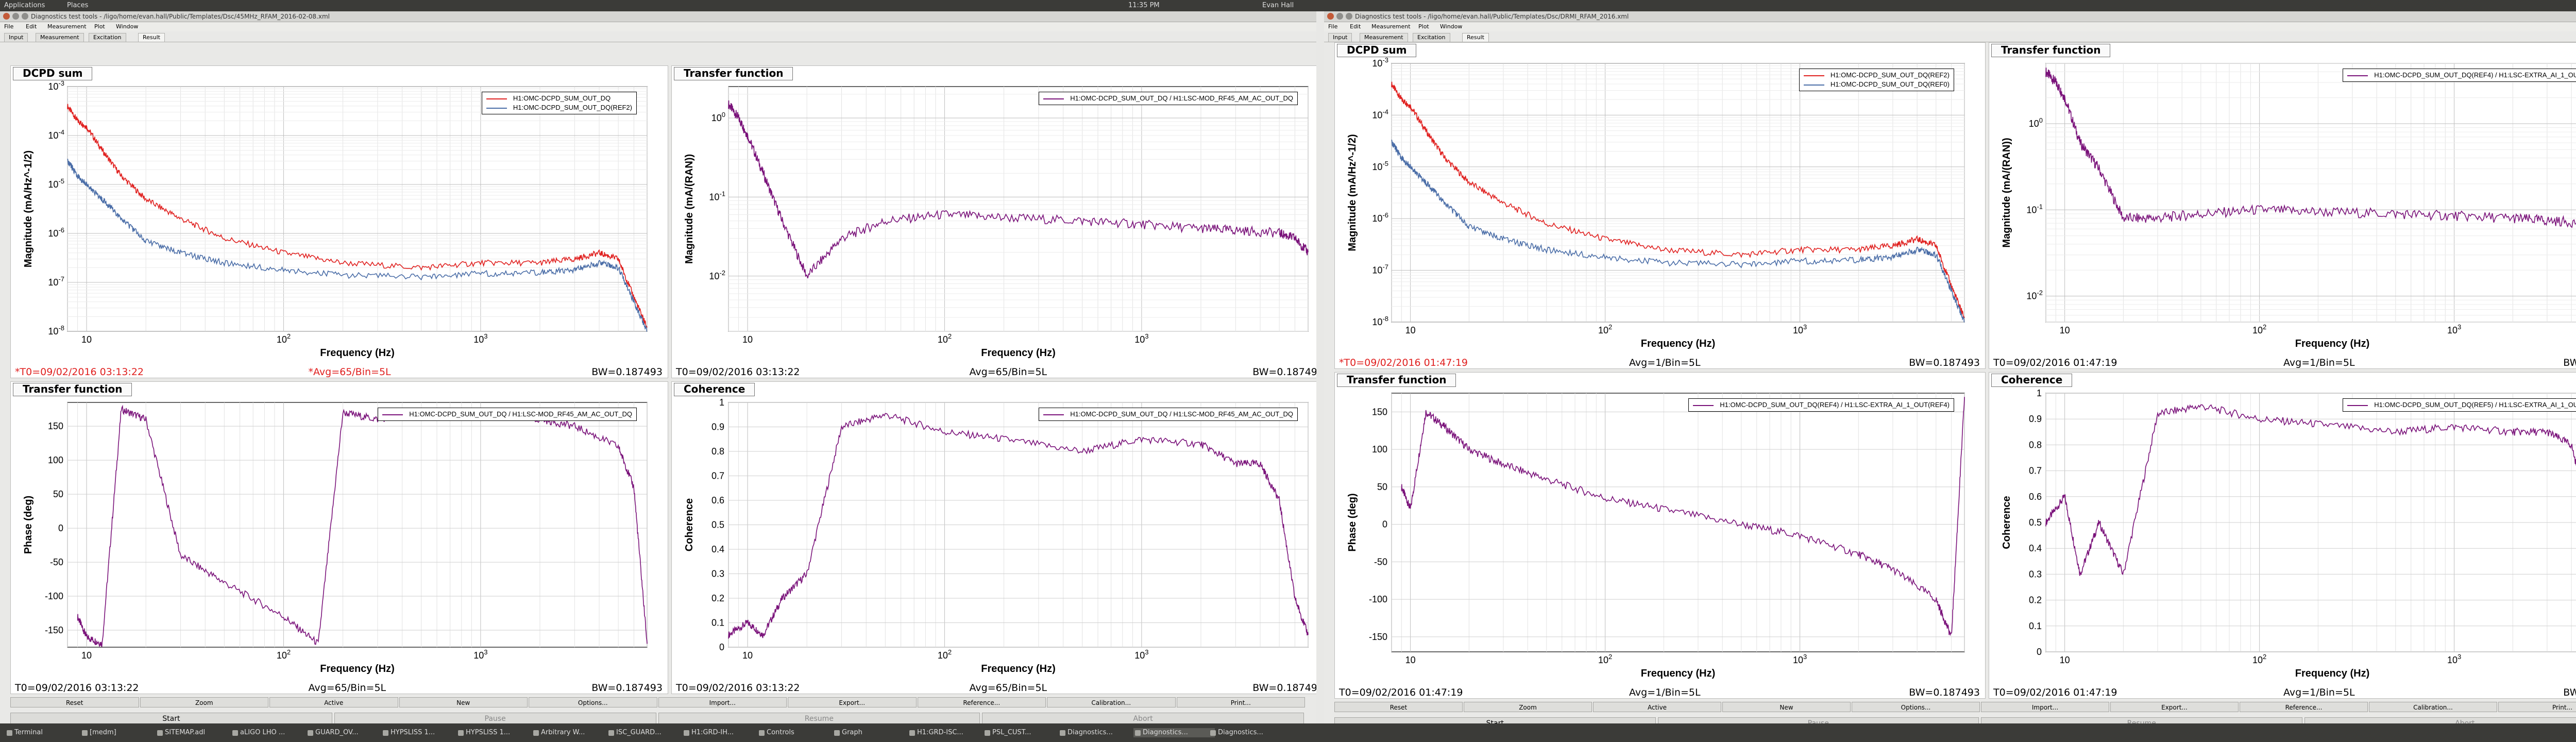  What do you see at coordinates (1352, 192) in the screenshot?
I see `y-axis-label: Magnitude (mA/Hz^-1/2)` at bounding box center [1352, 192].